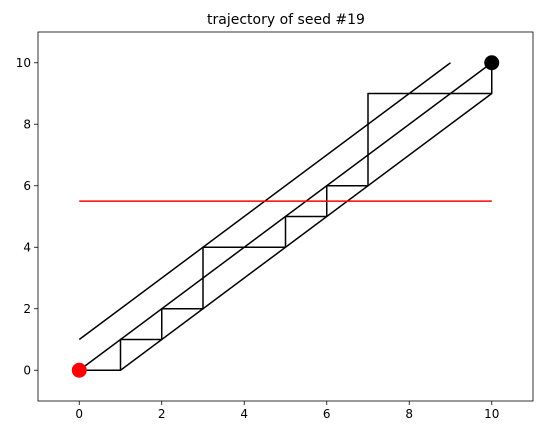 The image size is (543, 439). Describe the element at coordinates (162, 414) in the screenshot. I see `x-tick-label: 2` at that location.